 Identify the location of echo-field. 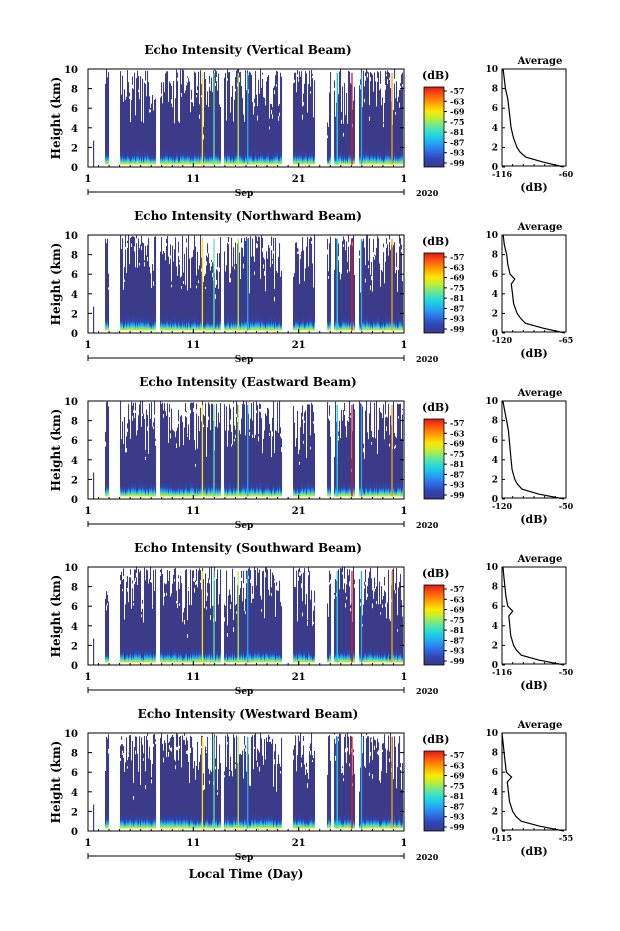
(248, 118).